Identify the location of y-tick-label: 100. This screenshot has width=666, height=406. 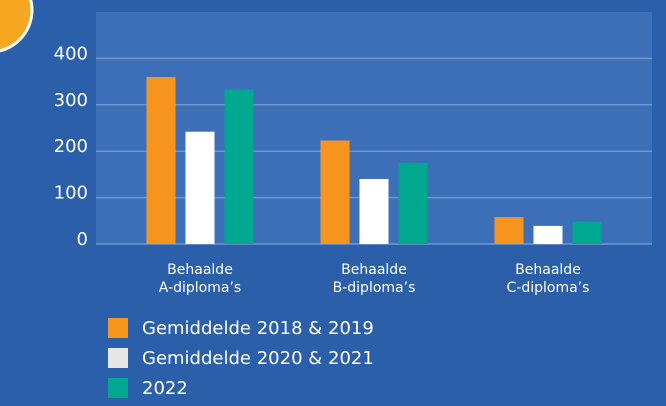
(71, 193).